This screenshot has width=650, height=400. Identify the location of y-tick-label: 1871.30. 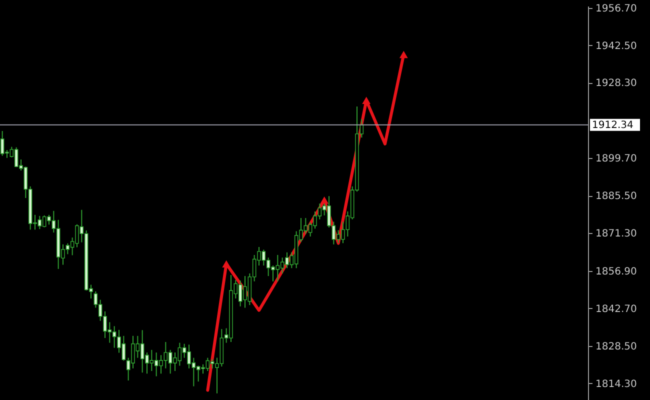
(616, 234).